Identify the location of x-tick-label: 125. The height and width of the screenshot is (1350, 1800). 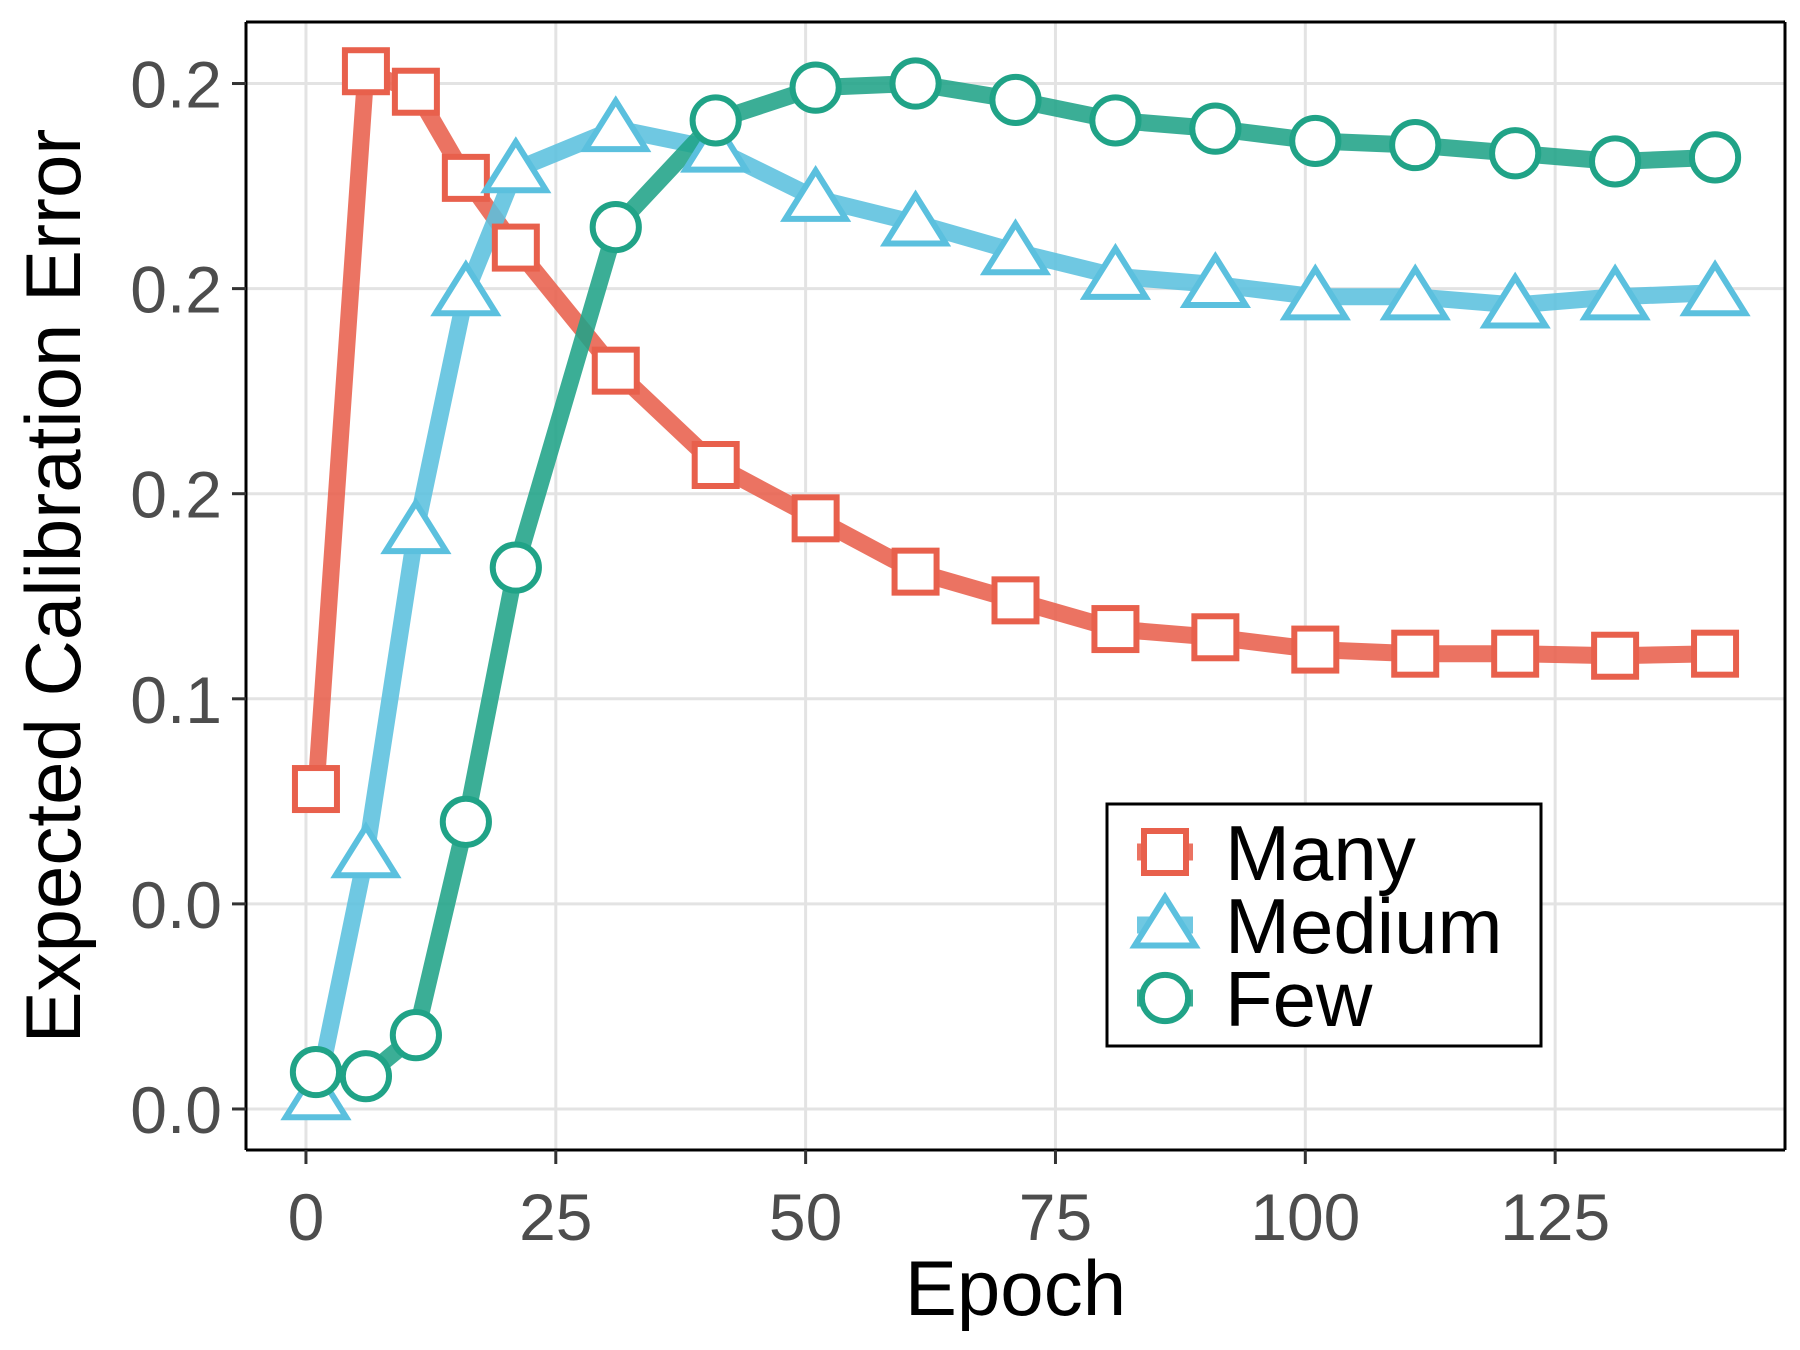
(1555, 1217).